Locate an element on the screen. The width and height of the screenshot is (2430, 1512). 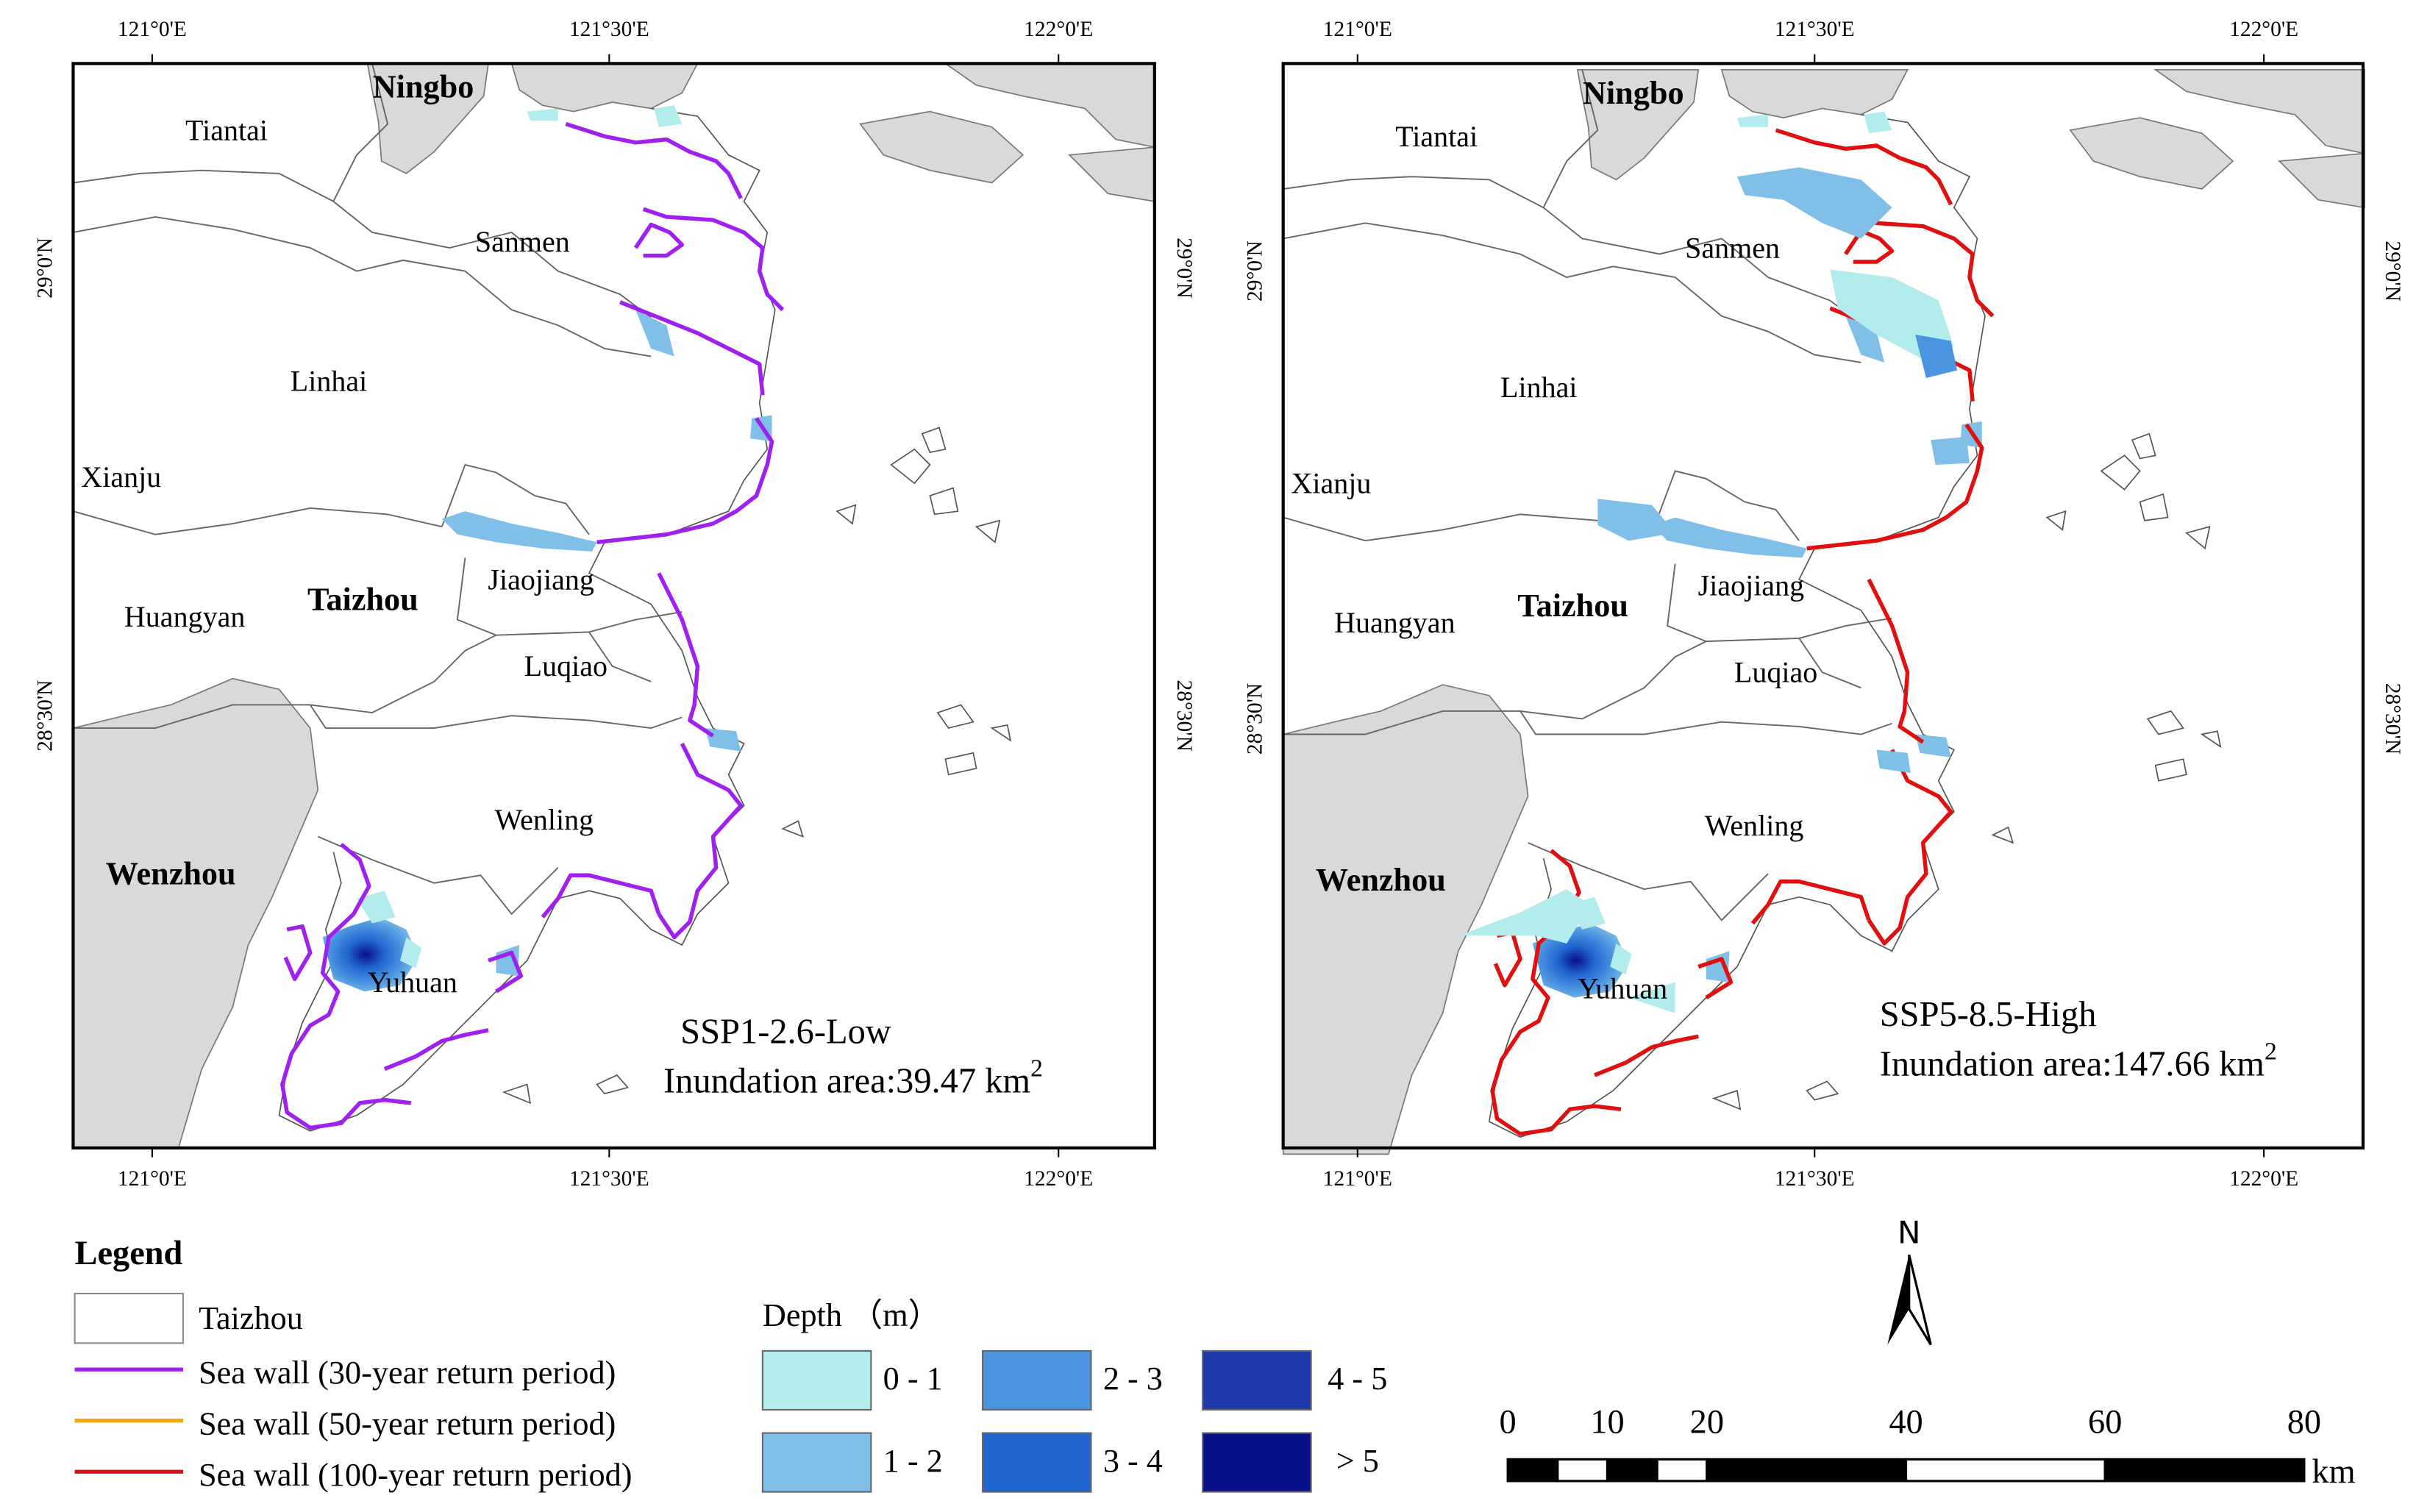
legend-label: Sea wall (50-year return period) is located at coordinates (407, 1423).